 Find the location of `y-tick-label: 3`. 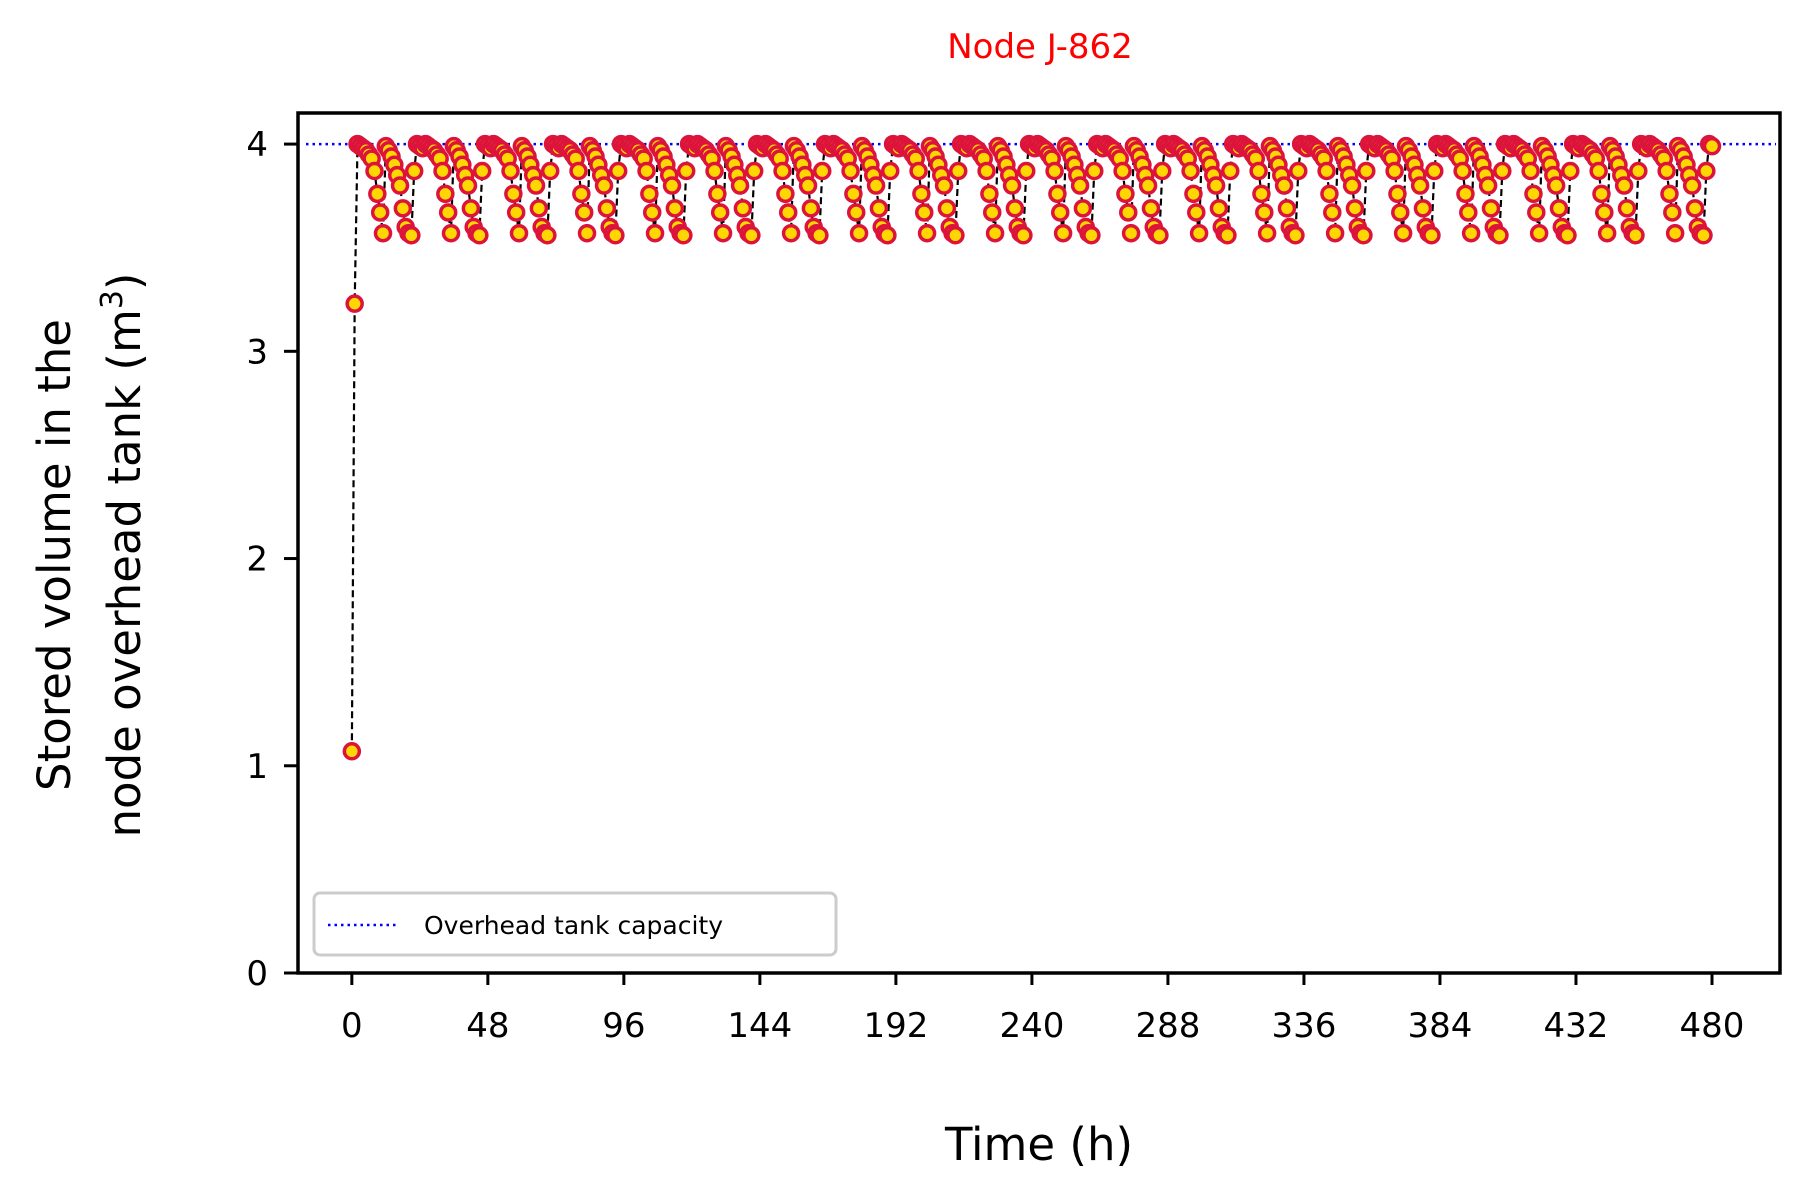

y-tick-label: 3 is located at coordinates (257, 352).